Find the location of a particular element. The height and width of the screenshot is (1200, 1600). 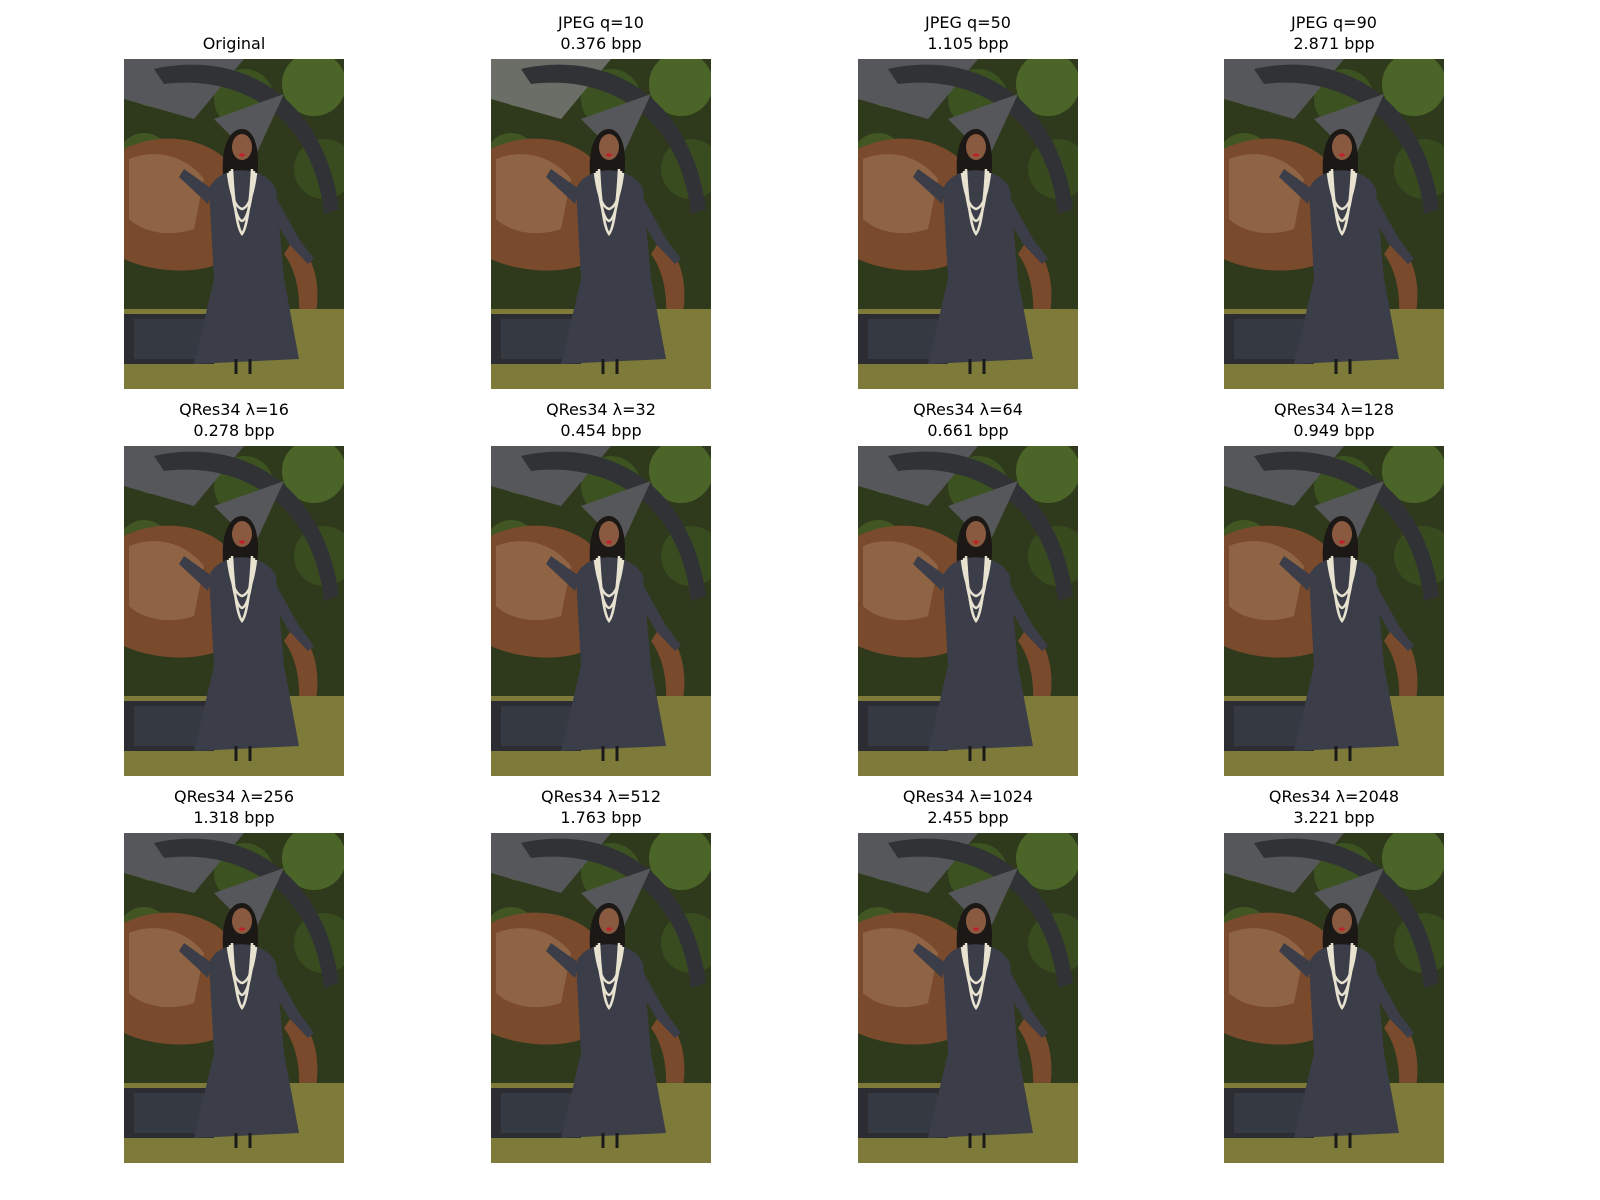

panel-12: QRes34 λ=2048 3.221 bpp is located at coordinates (1334, 968).